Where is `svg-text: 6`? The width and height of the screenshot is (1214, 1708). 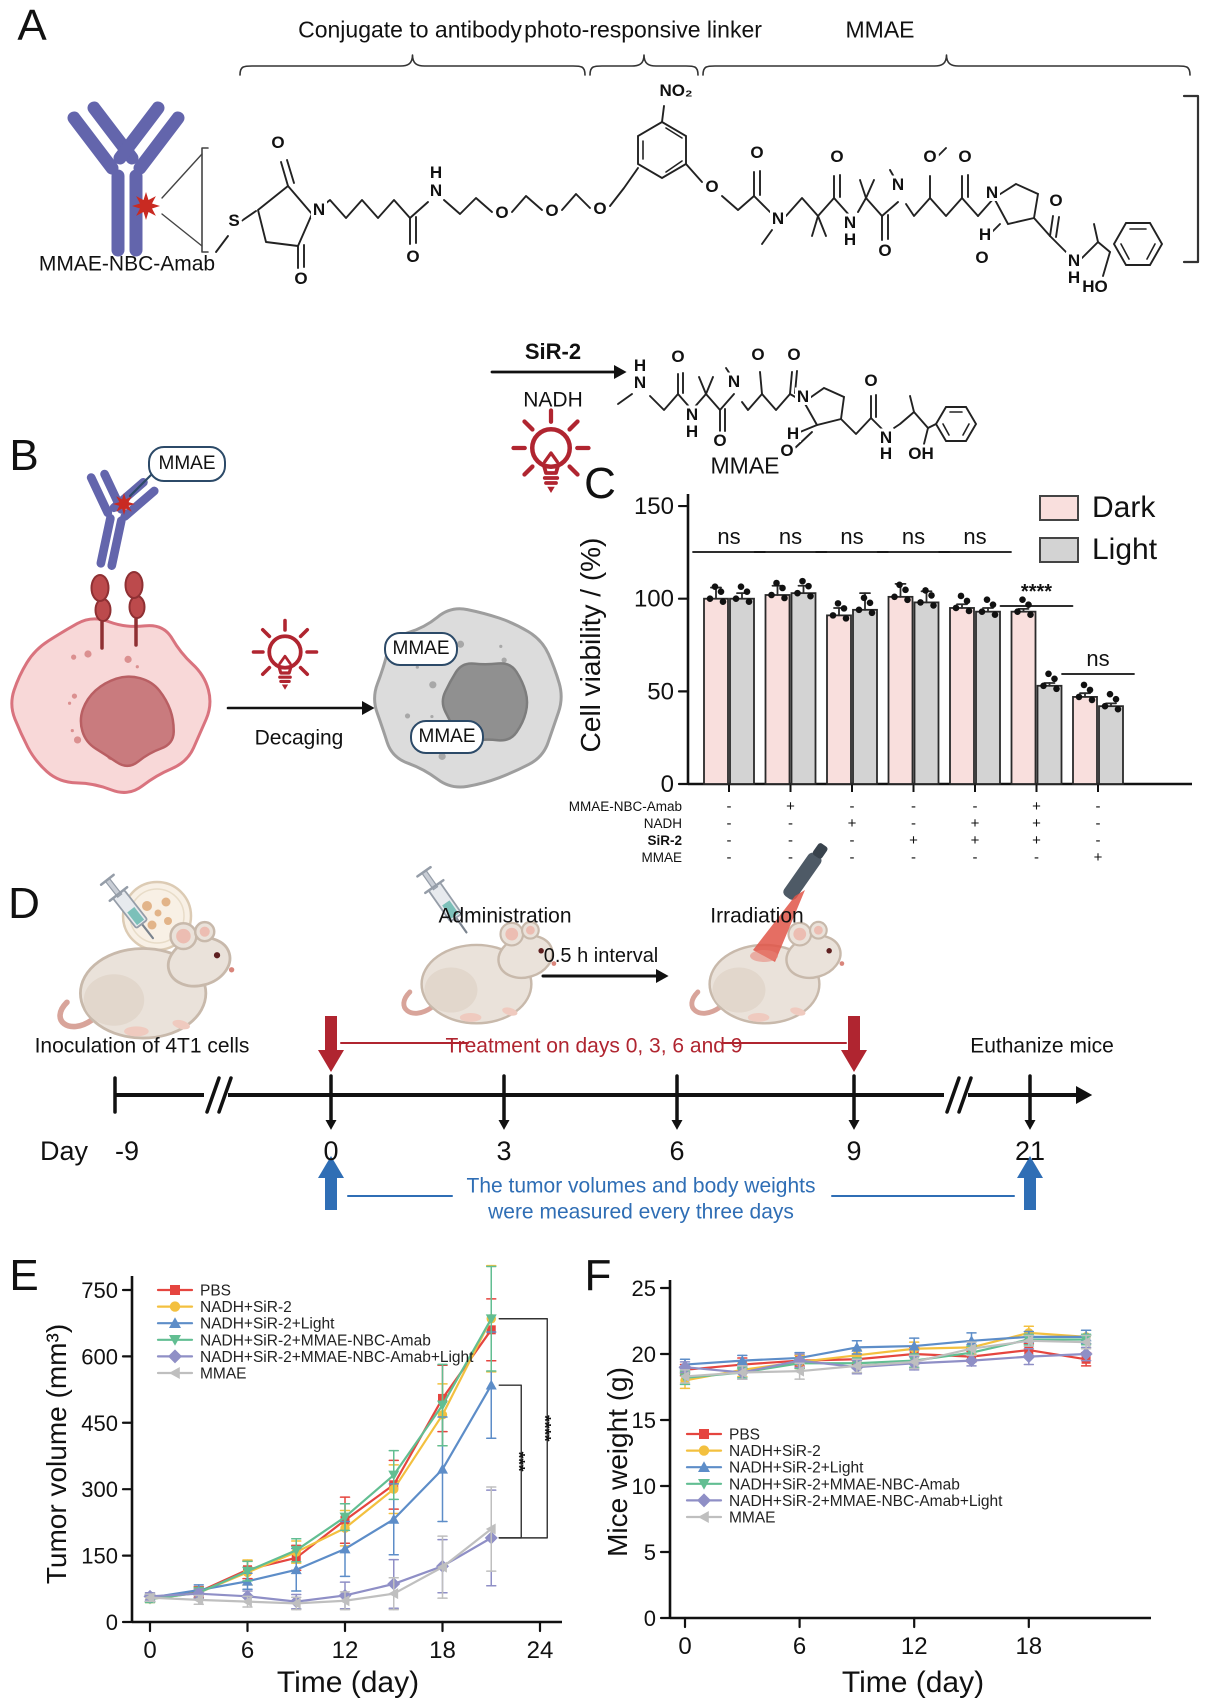
svg-text: 6 is located at coordinates (247, 1650).